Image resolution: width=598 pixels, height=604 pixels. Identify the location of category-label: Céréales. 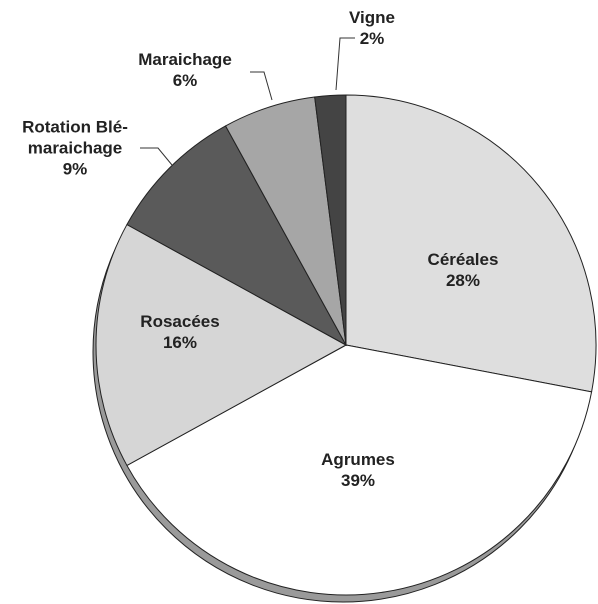
(463, 259).